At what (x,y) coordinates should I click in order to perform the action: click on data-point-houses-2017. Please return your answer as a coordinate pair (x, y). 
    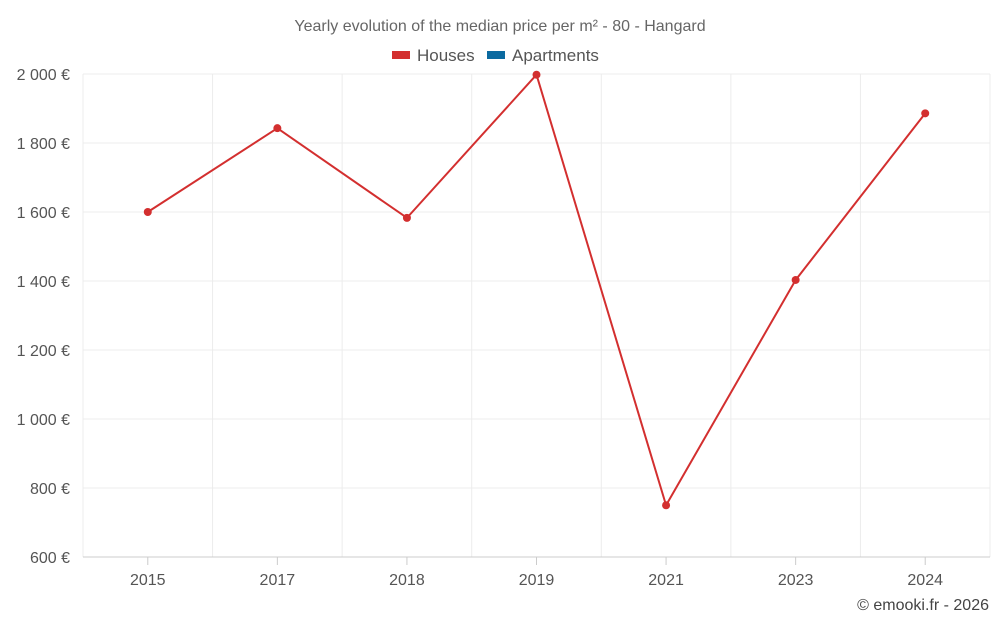
    Looking at the image, I should click on (277, 128).